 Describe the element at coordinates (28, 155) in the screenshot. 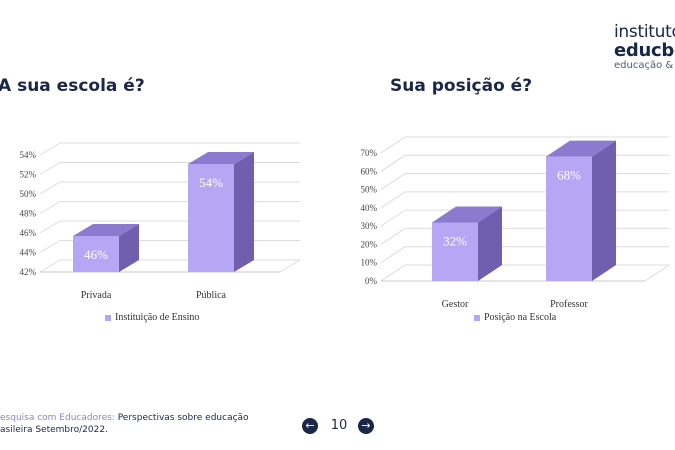

I see `school-type-ytick-label: 54%` at that location.